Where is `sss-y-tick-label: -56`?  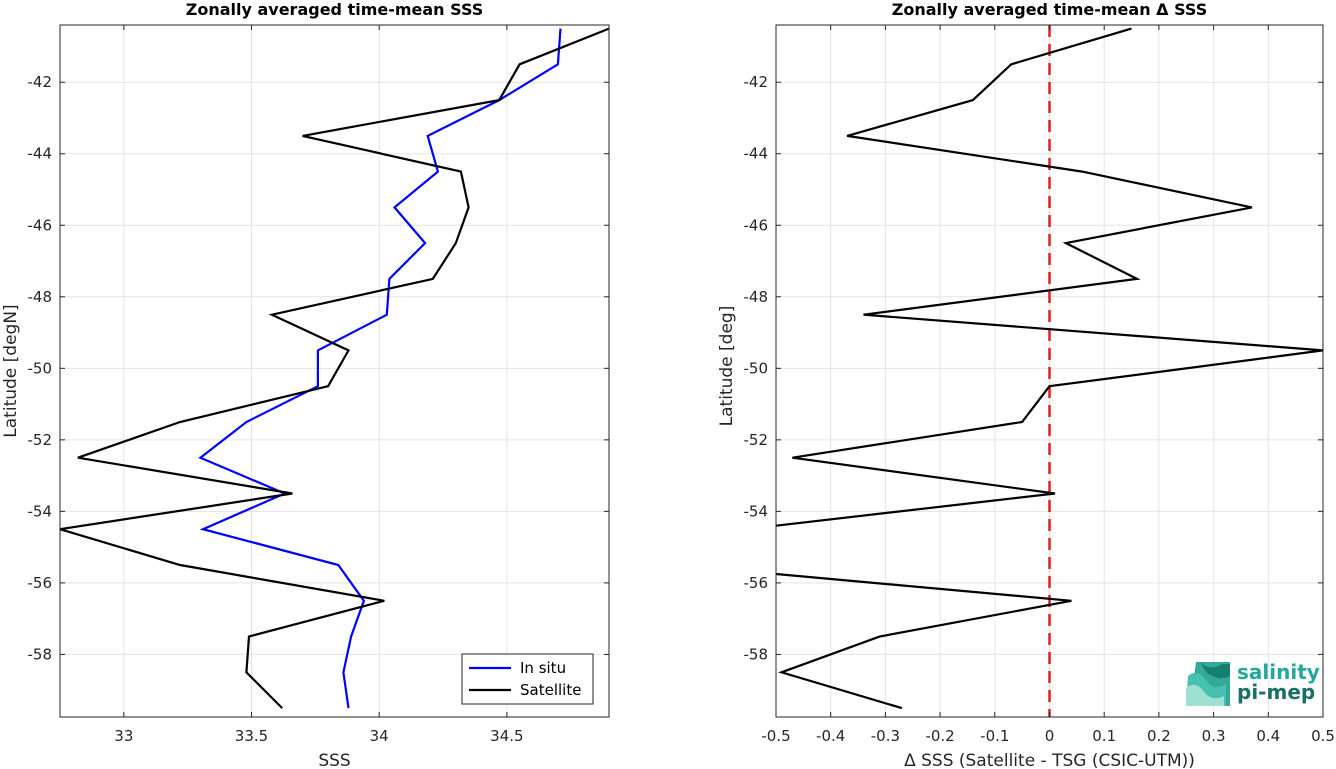
sss-y-tick-label: -56 is located at coordinates (40, 583).